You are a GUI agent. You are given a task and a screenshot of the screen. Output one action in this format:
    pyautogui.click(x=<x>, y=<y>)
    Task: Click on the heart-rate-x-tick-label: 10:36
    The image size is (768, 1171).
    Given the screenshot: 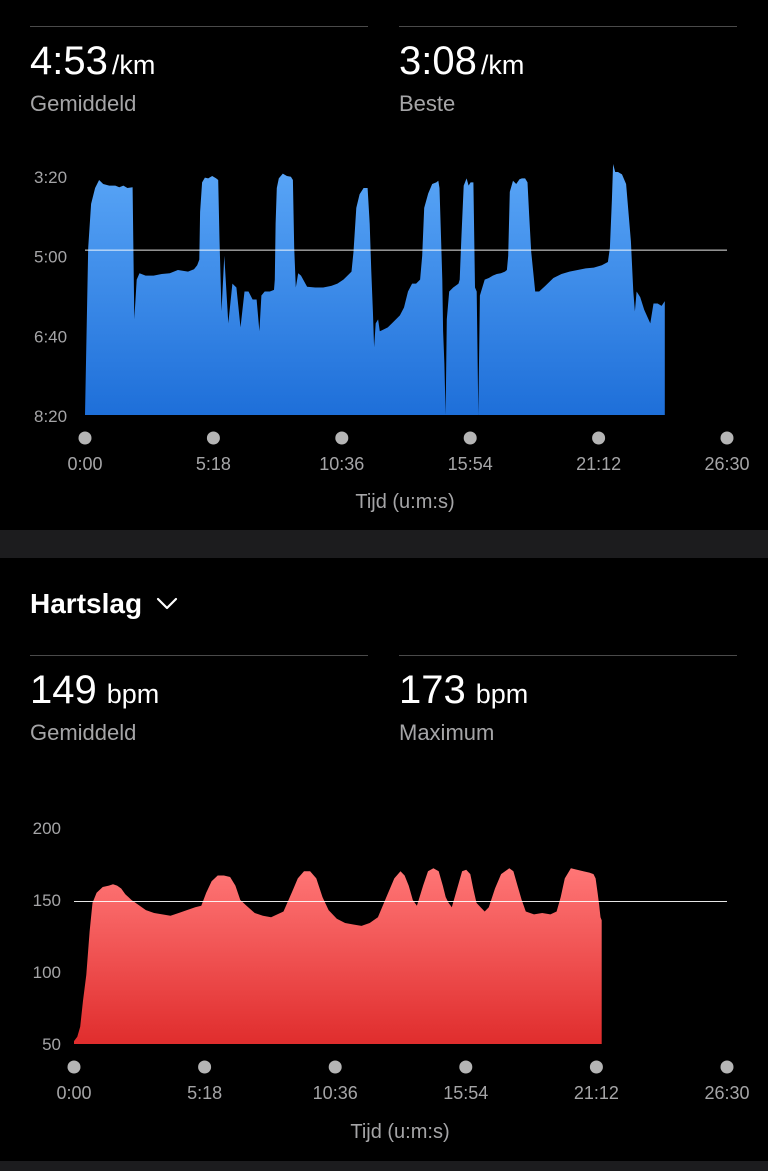 What is the action you would take?
    pyautogui.click(x=335, y=1093)
    